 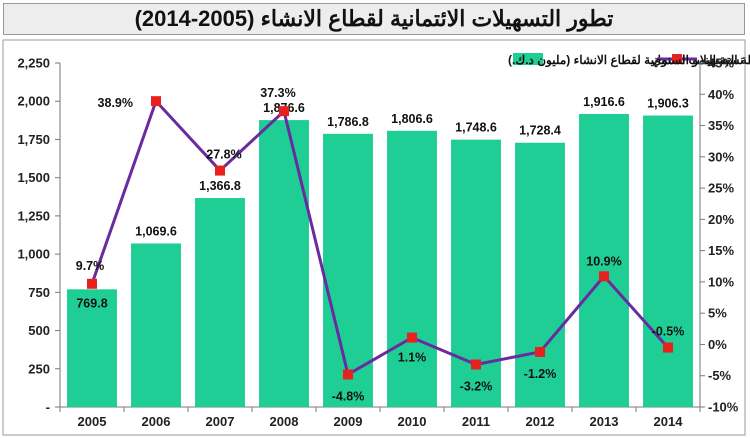 What do you see at coordinates (277, 93) in the screenshot?
I see `growth-value-label: 37.3%` at bounding box center [277, 93].